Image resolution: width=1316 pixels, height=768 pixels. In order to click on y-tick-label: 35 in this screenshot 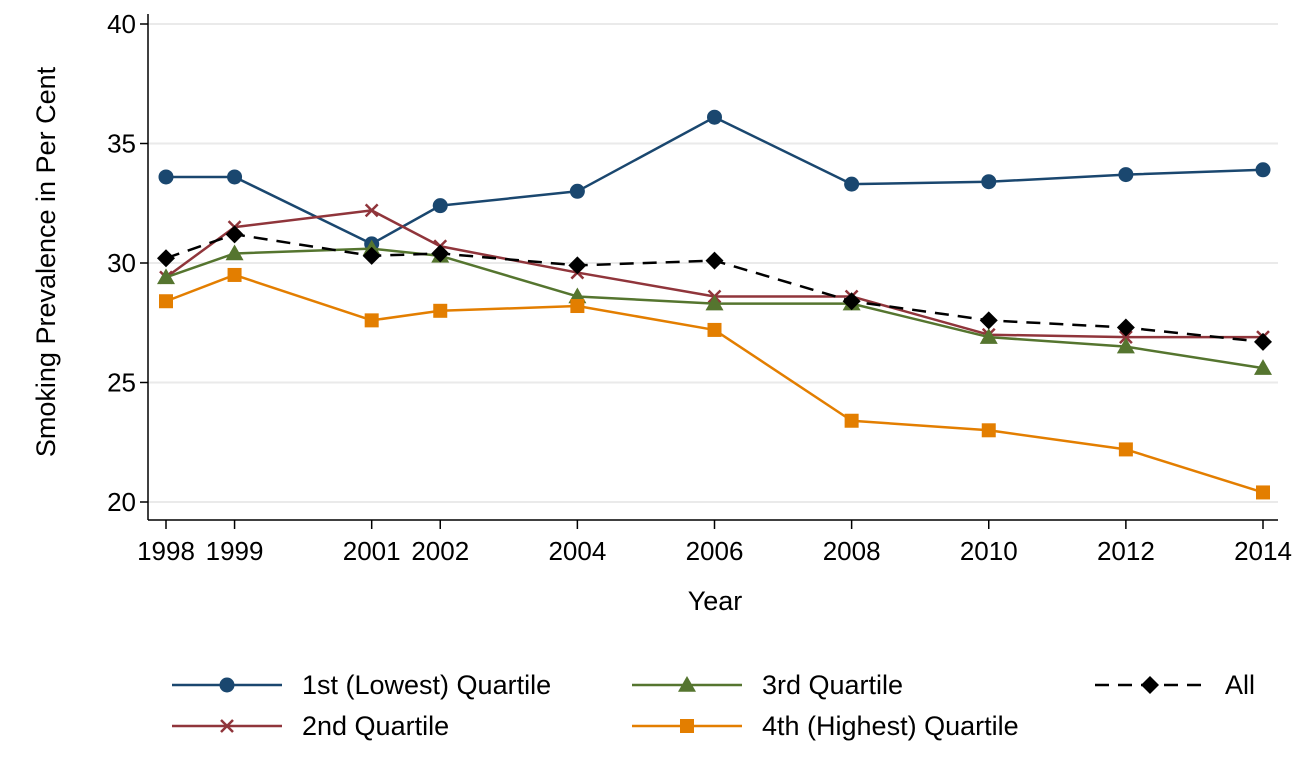, I will do `click(121, 144)`.